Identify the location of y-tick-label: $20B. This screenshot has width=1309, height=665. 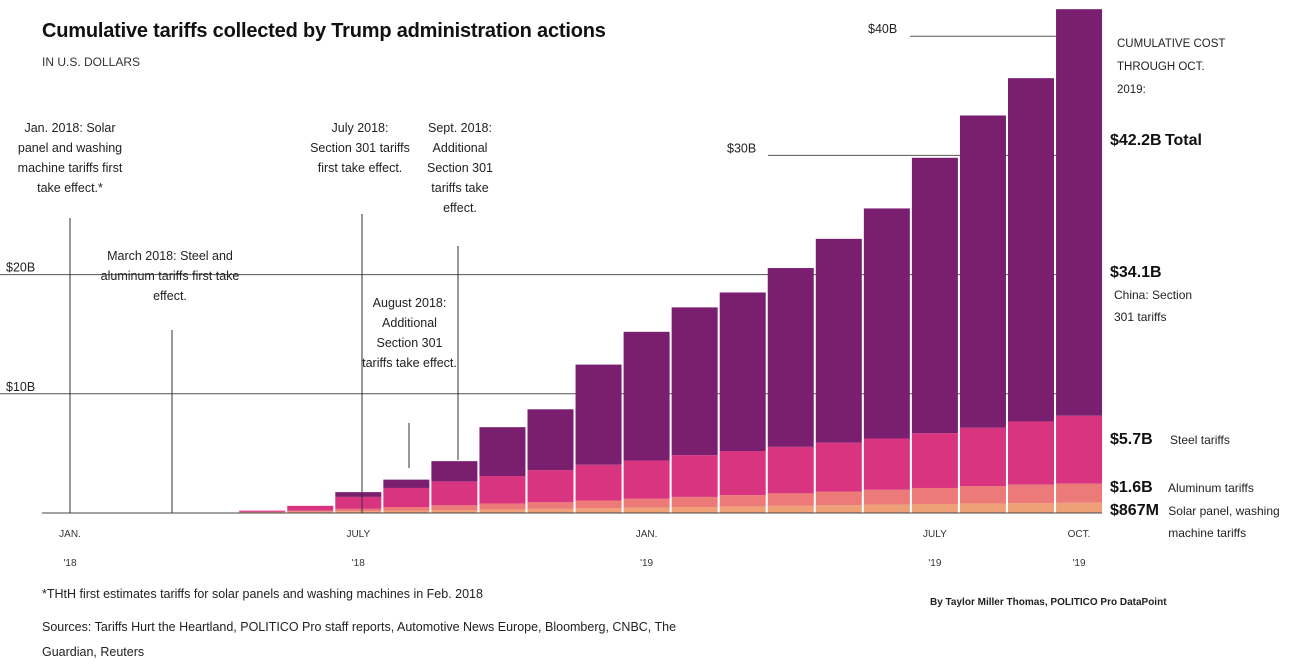
(20, 268).